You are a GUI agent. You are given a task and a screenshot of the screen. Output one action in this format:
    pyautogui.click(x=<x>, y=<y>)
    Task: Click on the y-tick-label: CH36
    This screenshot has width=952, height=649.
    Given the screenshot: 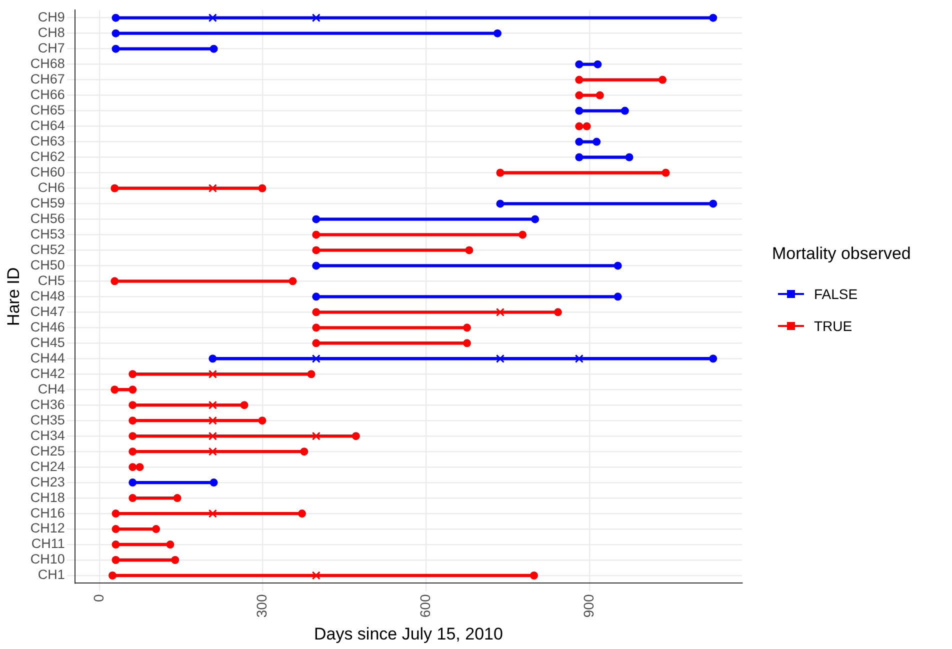 What is the action you would take?
    pyautogui.click(x=47, y=404)
    